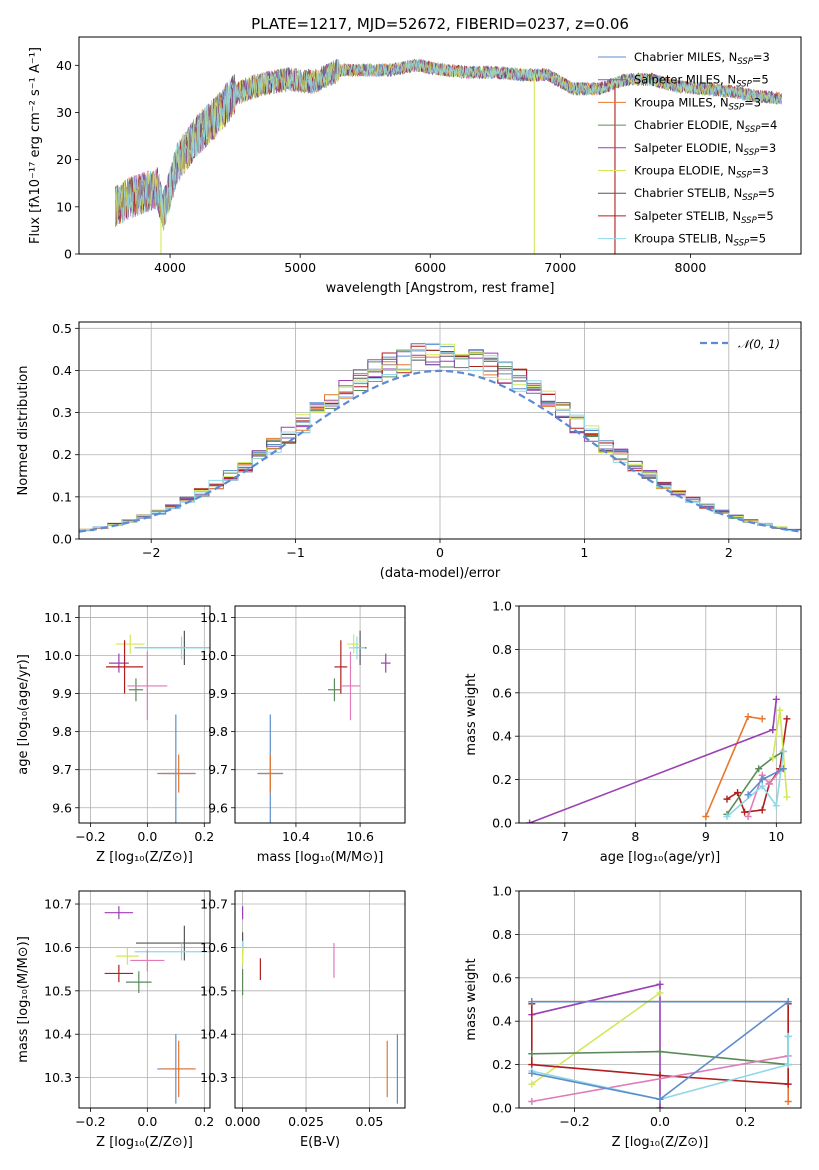 The width and height of the screenshot is (819, 1170). What do you see at coordinates (697, 103) in the screenshot?
I see `legend-entry: Kroupa MILES, NSSP=3` at bounding box center [697, 103].